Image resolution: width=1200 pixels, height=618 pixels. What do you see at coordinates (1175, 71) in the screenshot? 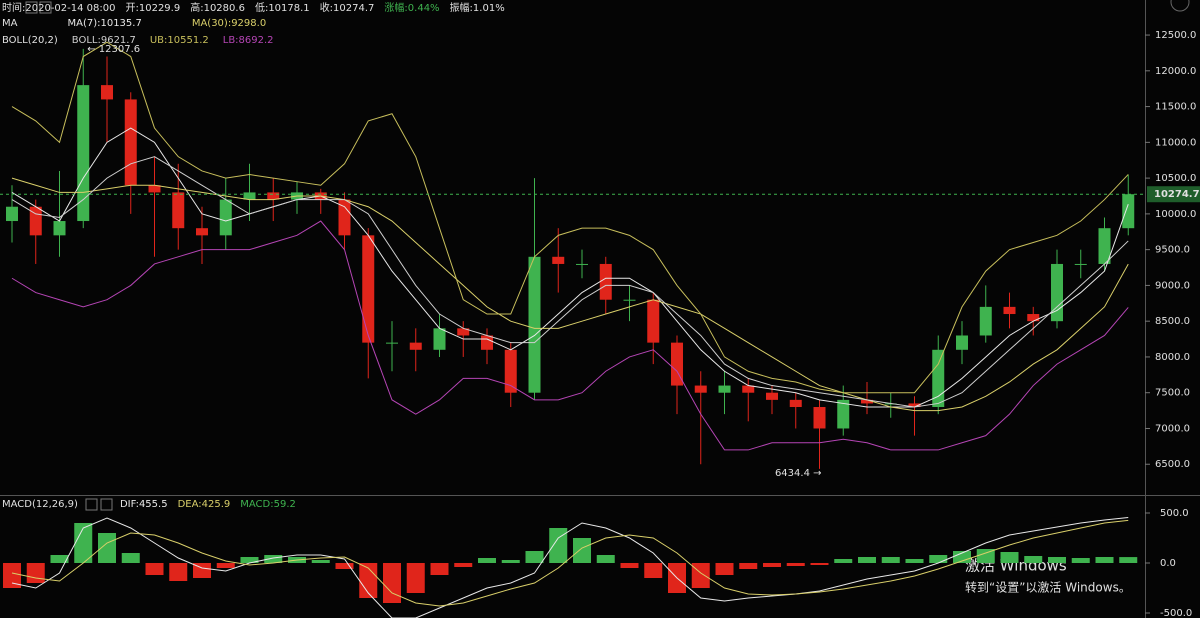
I see `y-tick-label: 12000.0` at bounding box center [1175, 71].